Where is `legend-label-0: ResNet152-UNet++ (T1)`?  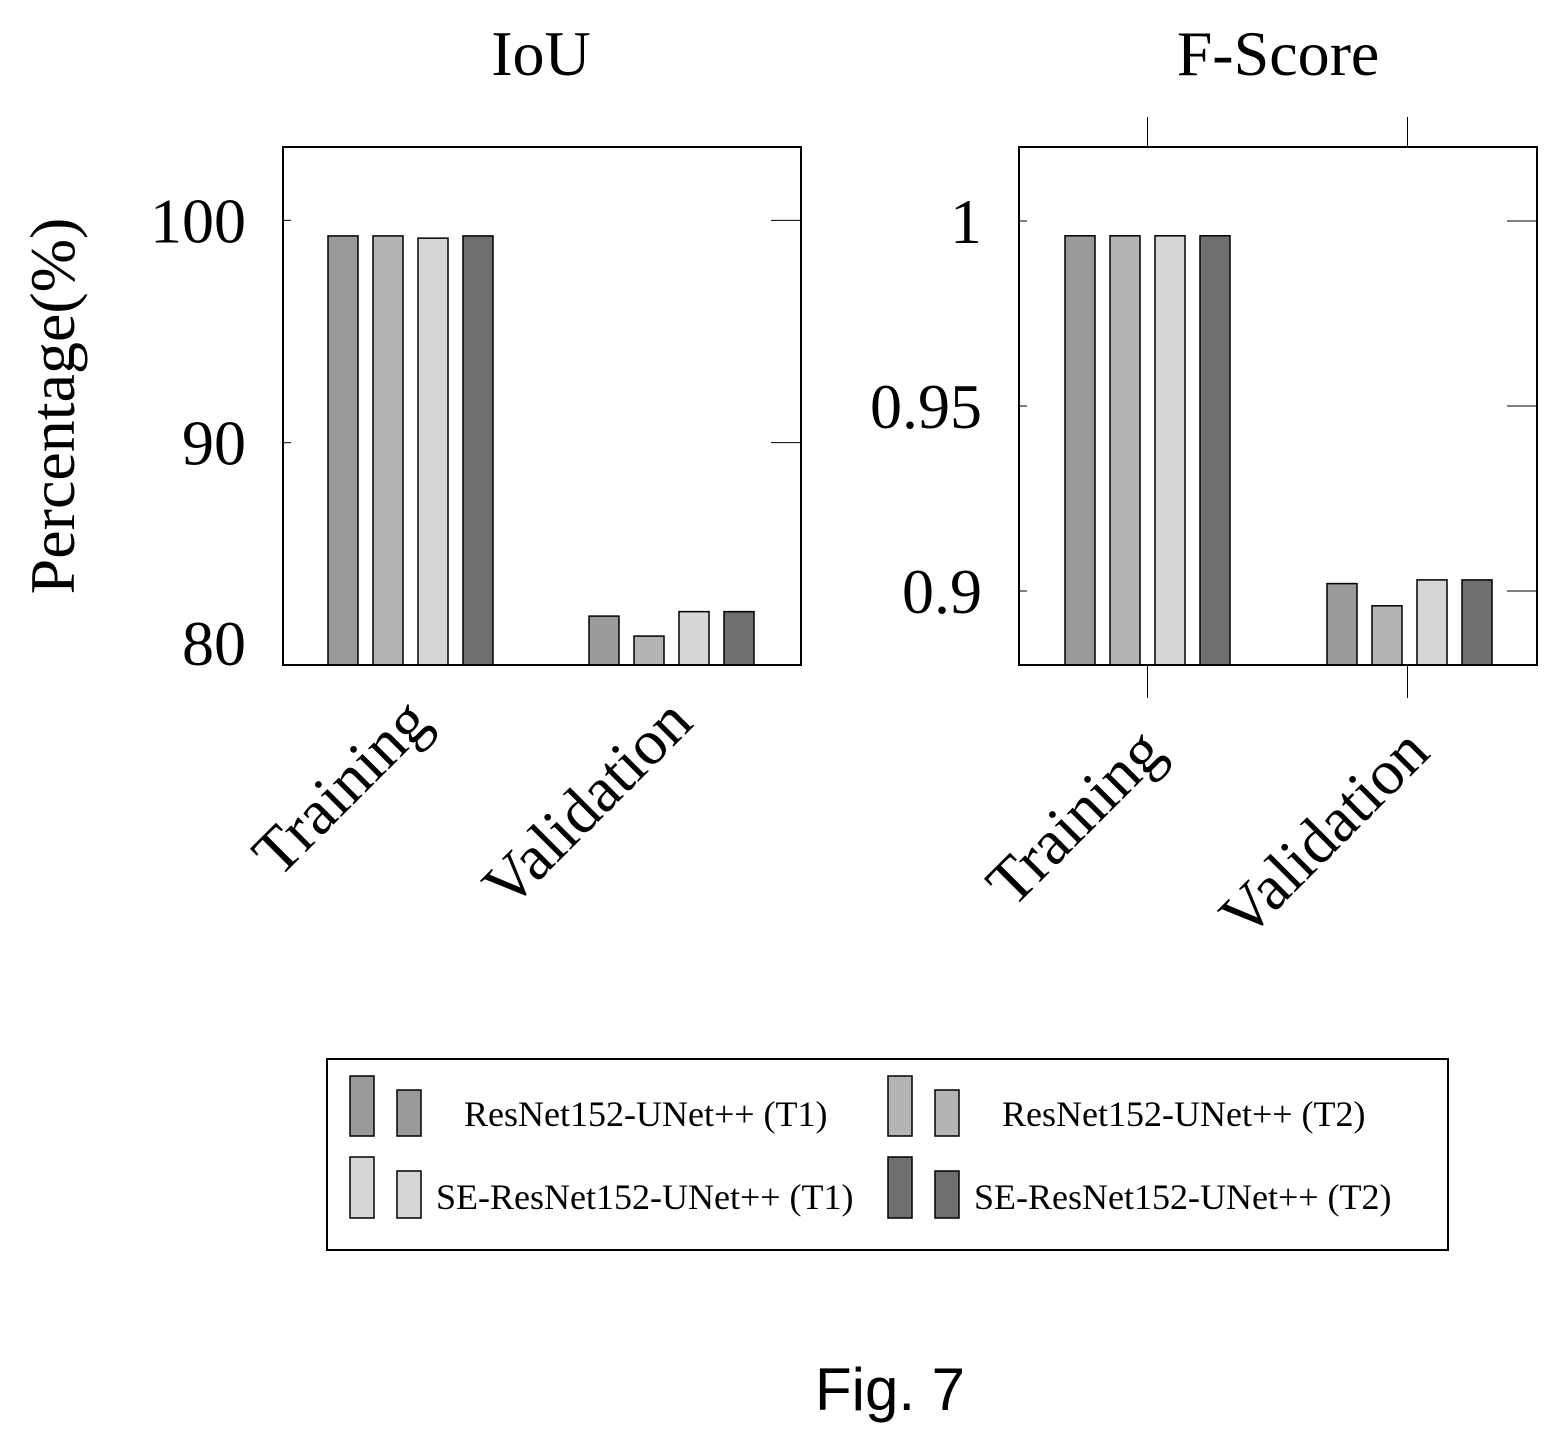 legend-label-0: ResNet152-UNet++ (T1) is located at coordinates (646, 1114).